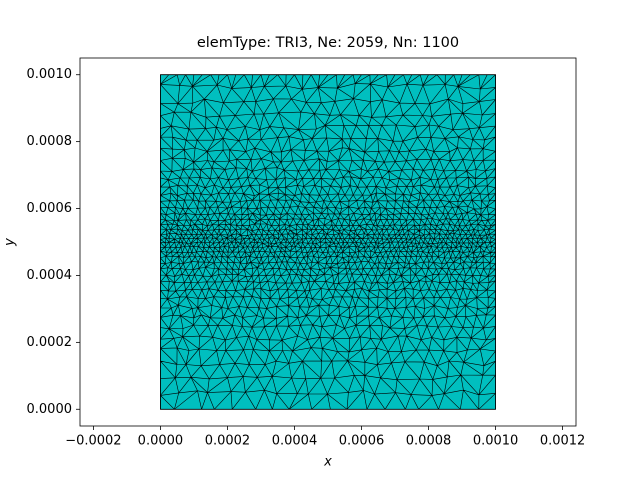  I want to click on x-tick-label: 0.0008, so click(429, 441).